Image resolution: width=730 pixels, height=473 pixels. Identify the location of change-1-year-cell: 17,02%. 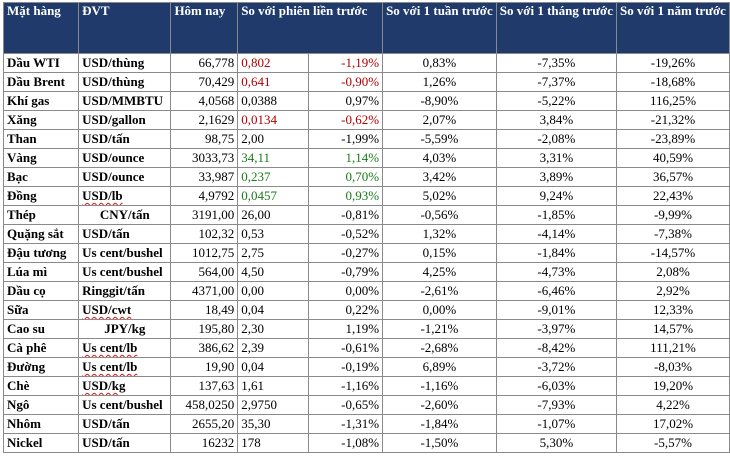
(672, 424).